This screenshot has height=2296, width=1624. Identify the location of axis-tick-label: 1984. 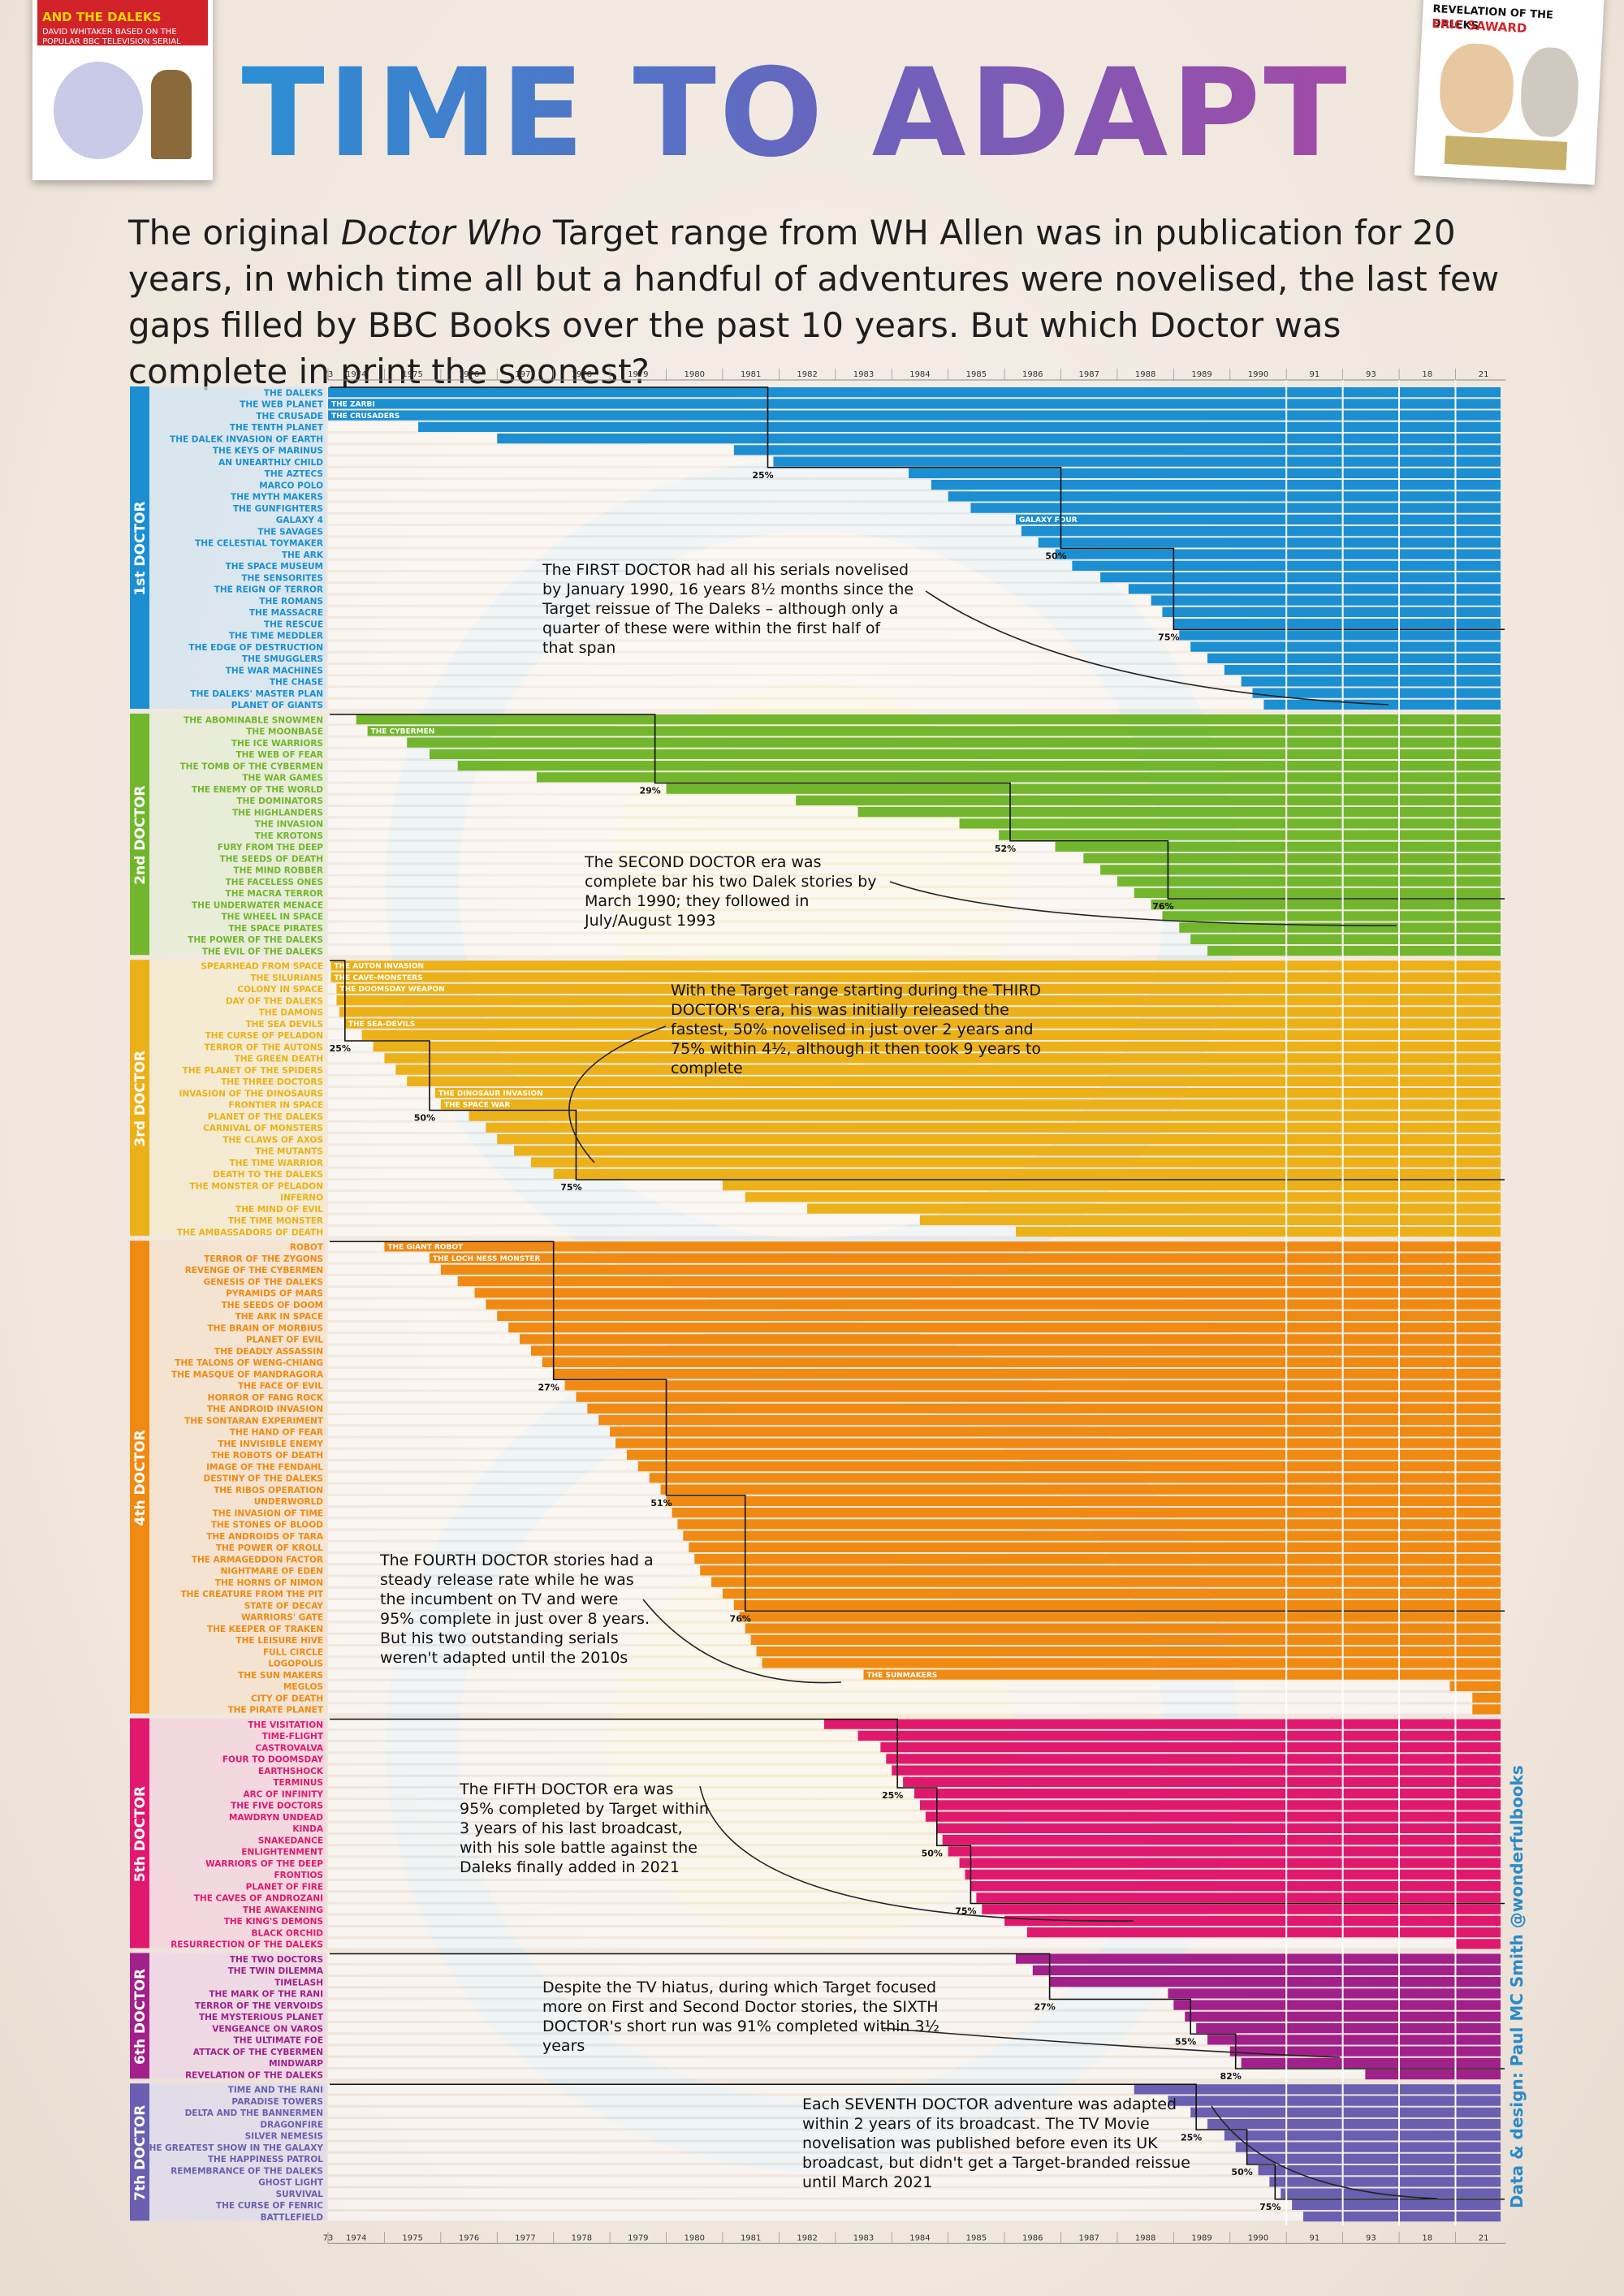
(919, 374).